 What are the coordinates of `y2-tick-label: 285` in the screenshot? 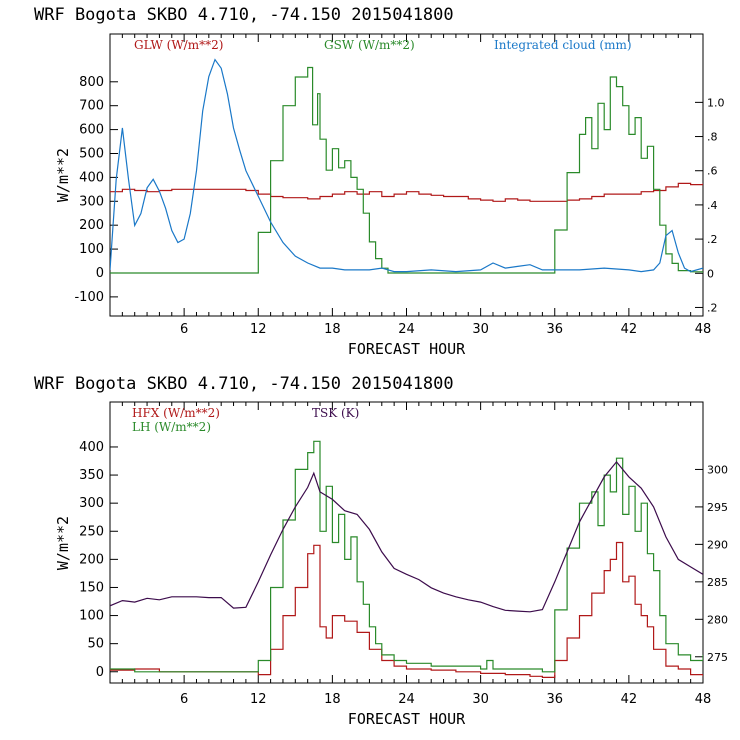 It's located at (717, 582).